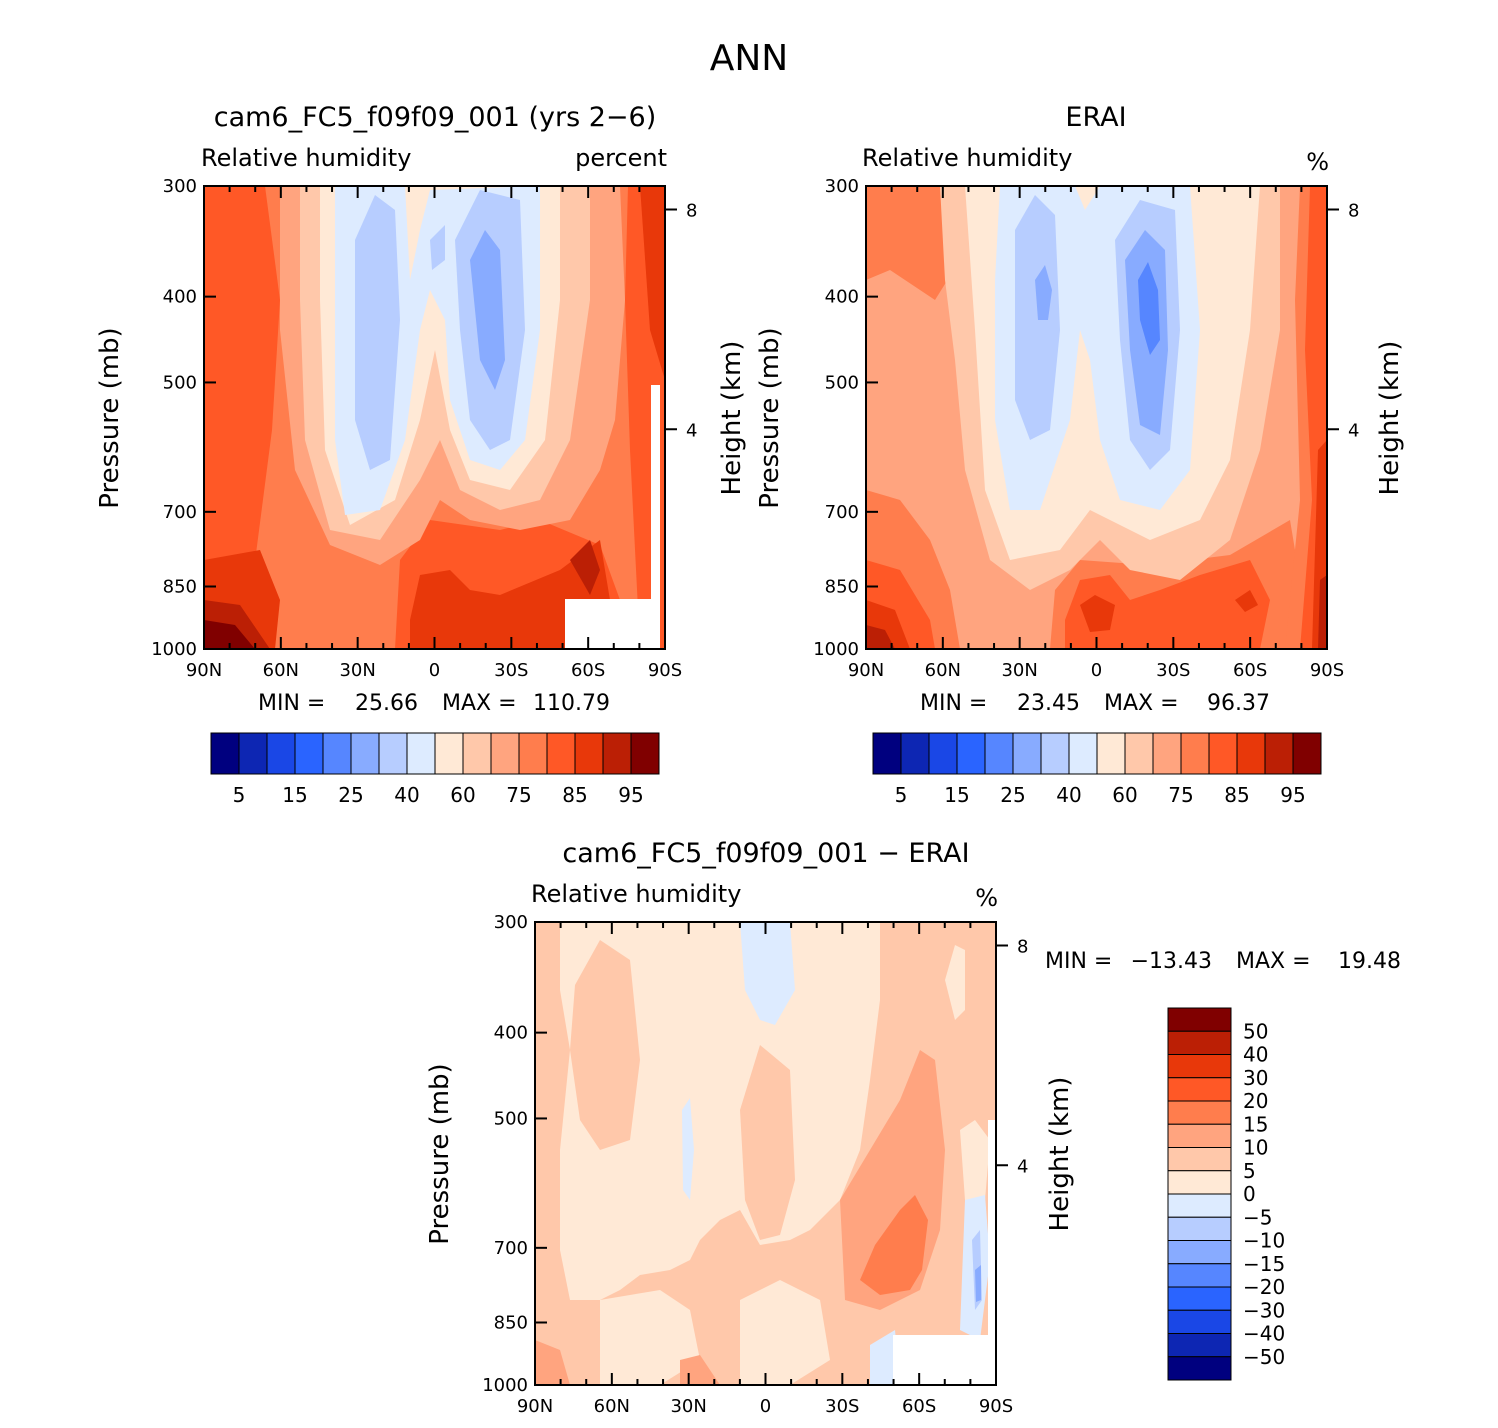 This screenshot has height=1428, width=1498. Describe the element at coordinates (655, 517) in the screenshot. I see `panel-model-missing-strip` at that location.